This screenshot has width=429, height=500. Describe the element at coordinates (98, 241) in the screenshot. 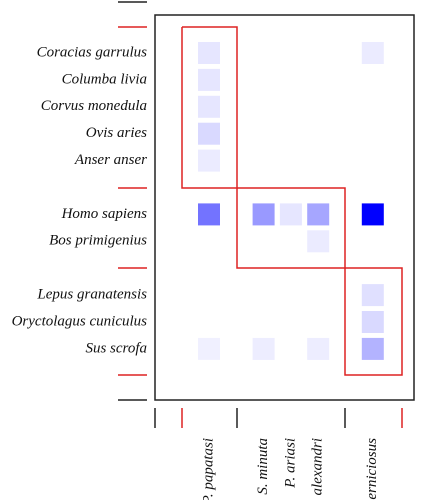

I see `row-label: Bos primigenius` at that location.